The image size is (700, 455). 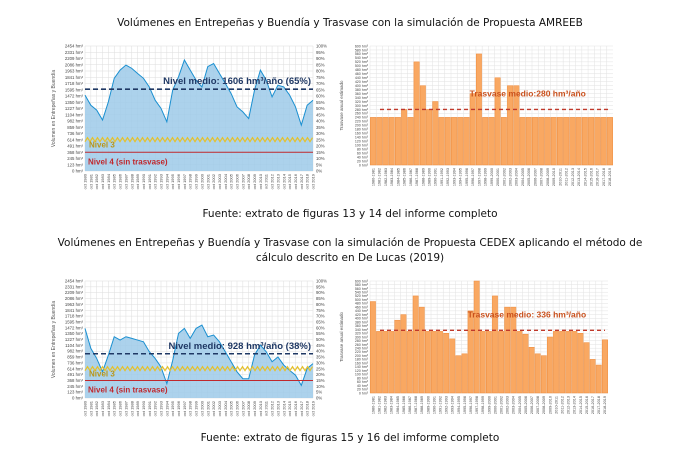 I want to click on y-axis-title: Trasvase anual estimado, so click(x=341, y=105).